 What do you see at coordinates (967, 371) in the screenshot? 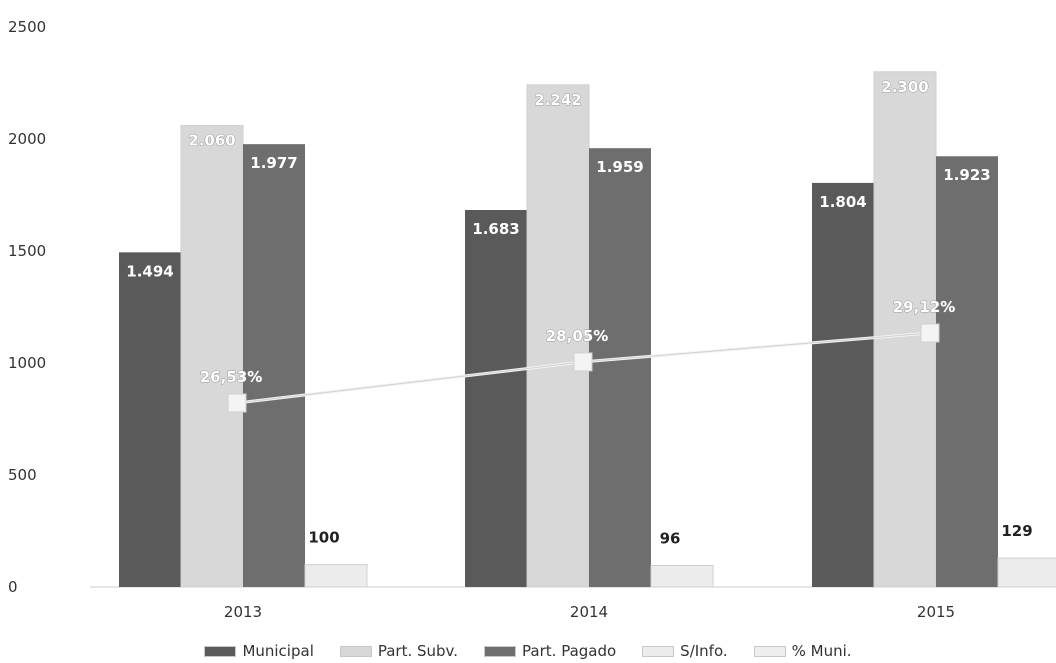
I see `bar-part-pagado-2015` at bounding box center [967, 371].